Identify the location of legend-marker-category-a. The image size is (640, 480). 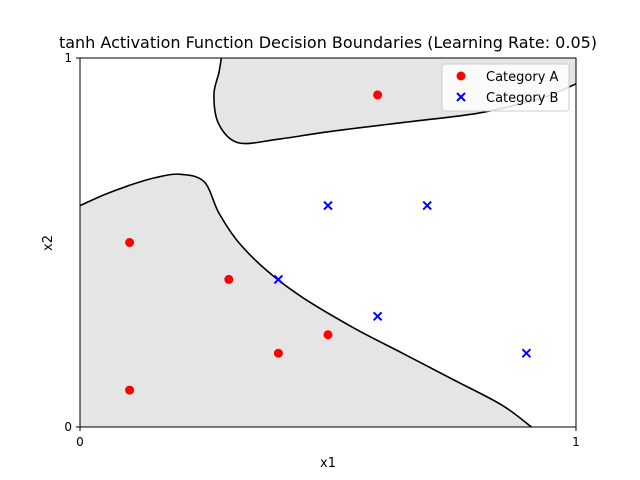
(461, 76).